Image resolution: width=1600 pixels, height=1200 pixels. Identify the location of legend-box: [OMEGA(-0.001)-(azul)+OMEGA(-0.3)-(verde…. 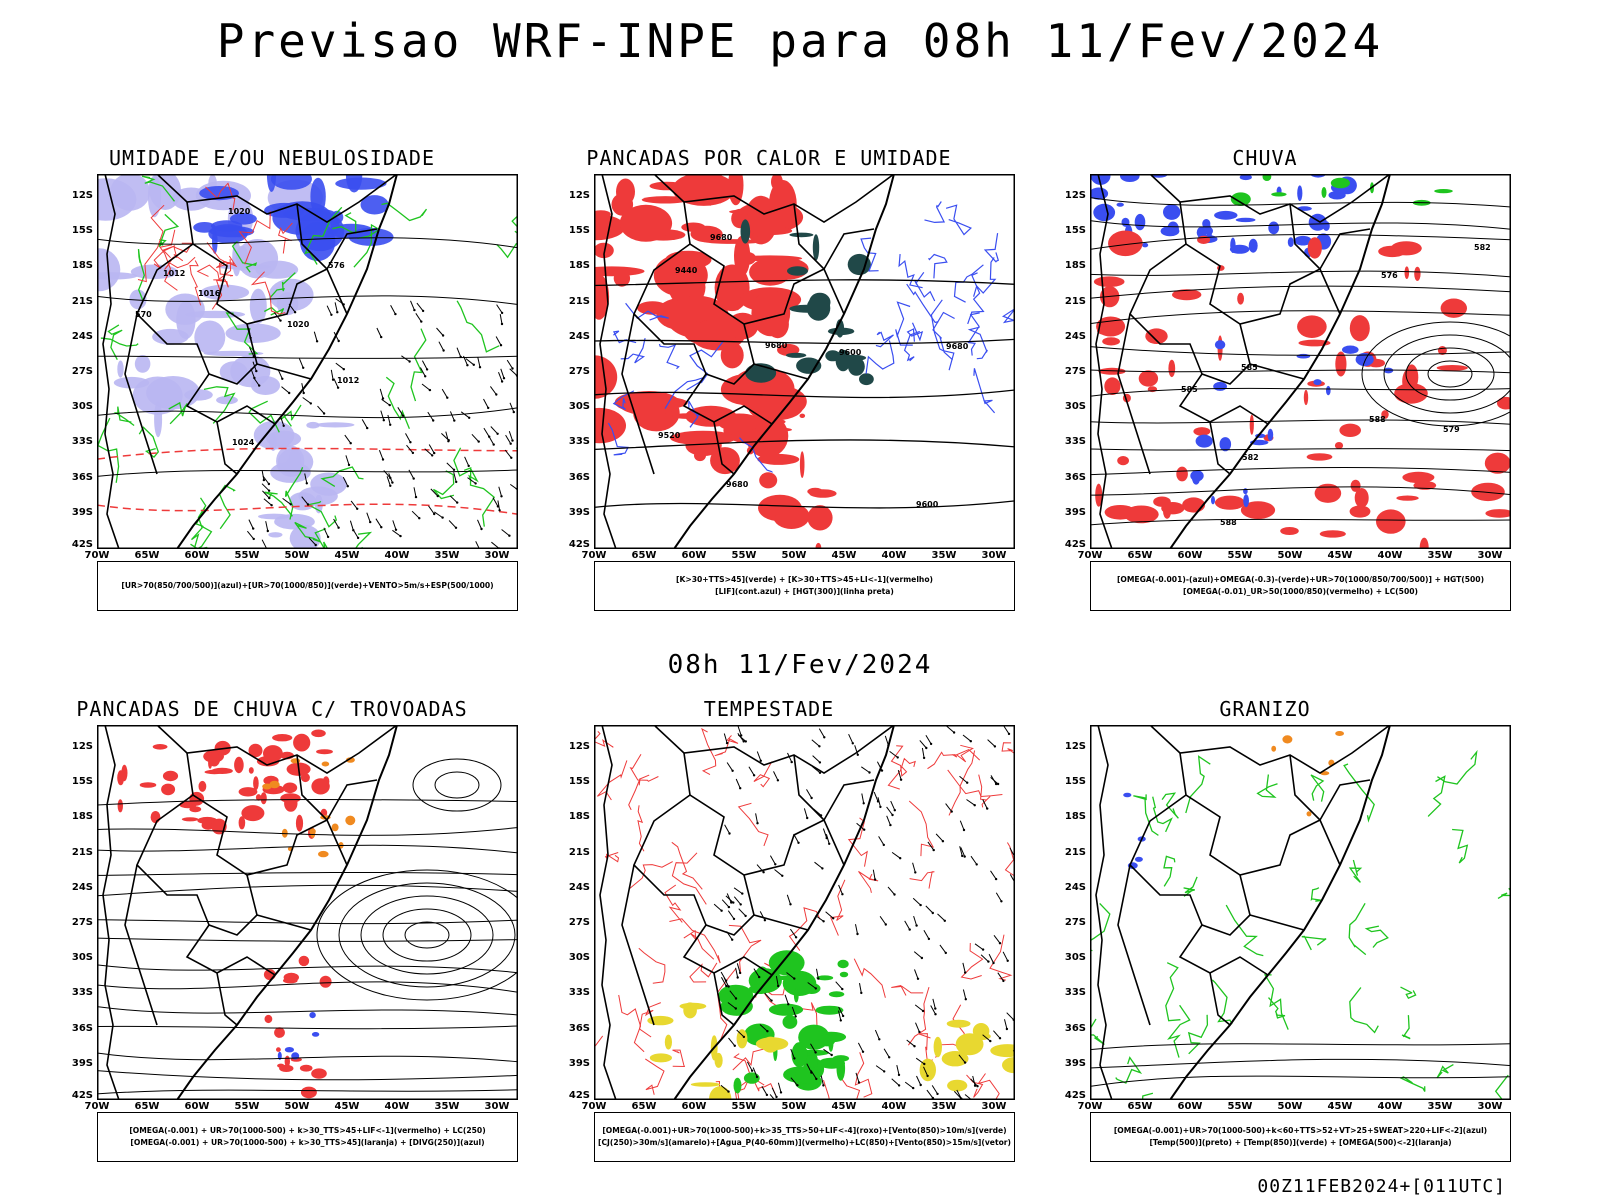
(1300, 586).